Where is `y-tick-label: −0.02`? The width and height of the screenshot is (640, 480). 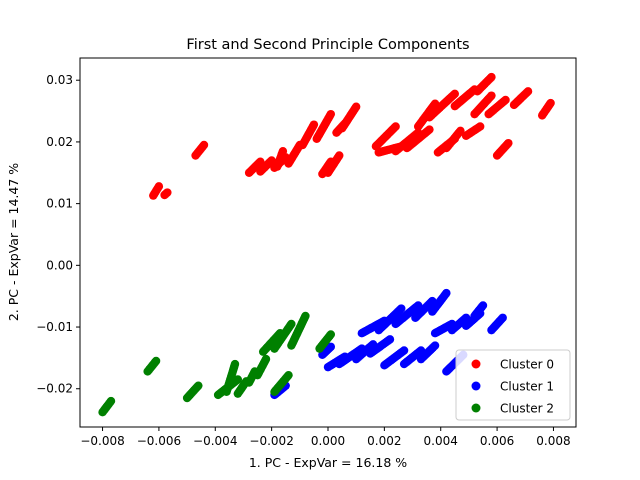
y-tick-label: −0.02 is located at coordinates (54, 389).